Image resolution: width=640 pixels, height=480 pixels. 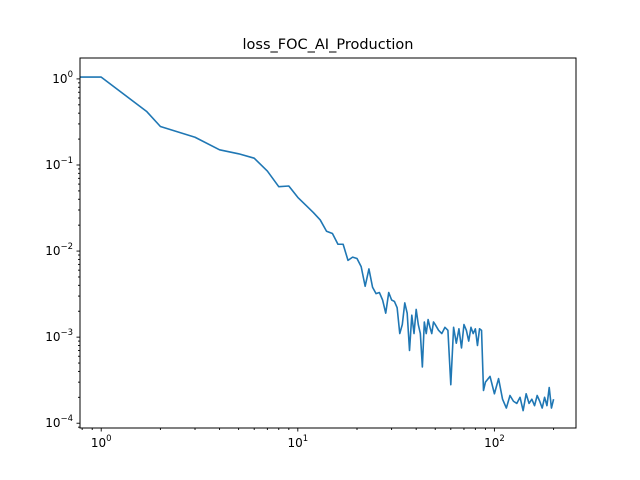 What do you see at coordinates (101, 442) in the screenshot?
I see `x-tick-label: 10⁰` at bounding box center [101, 442].